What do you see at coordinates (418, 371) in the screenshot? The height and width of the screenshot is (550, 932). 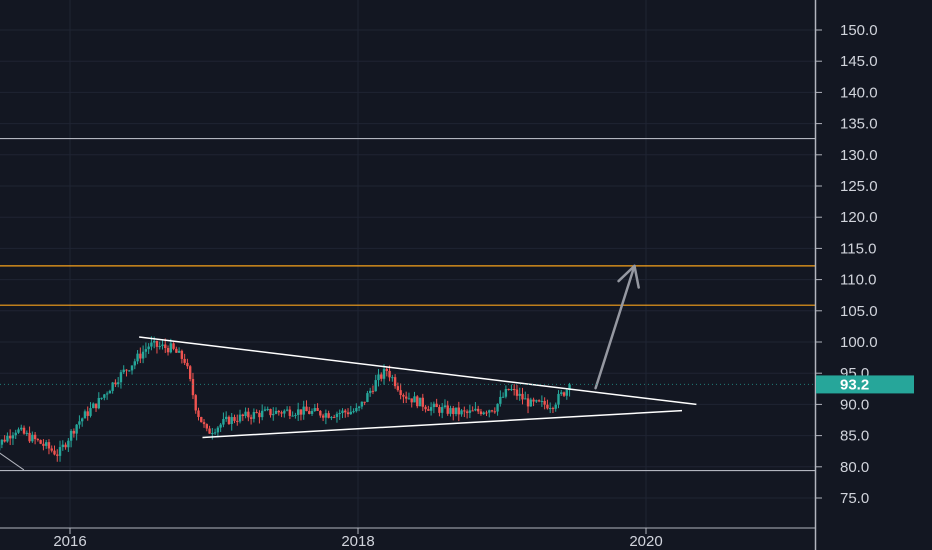 I see `trendline-upper` at bounding box center [418, 371].